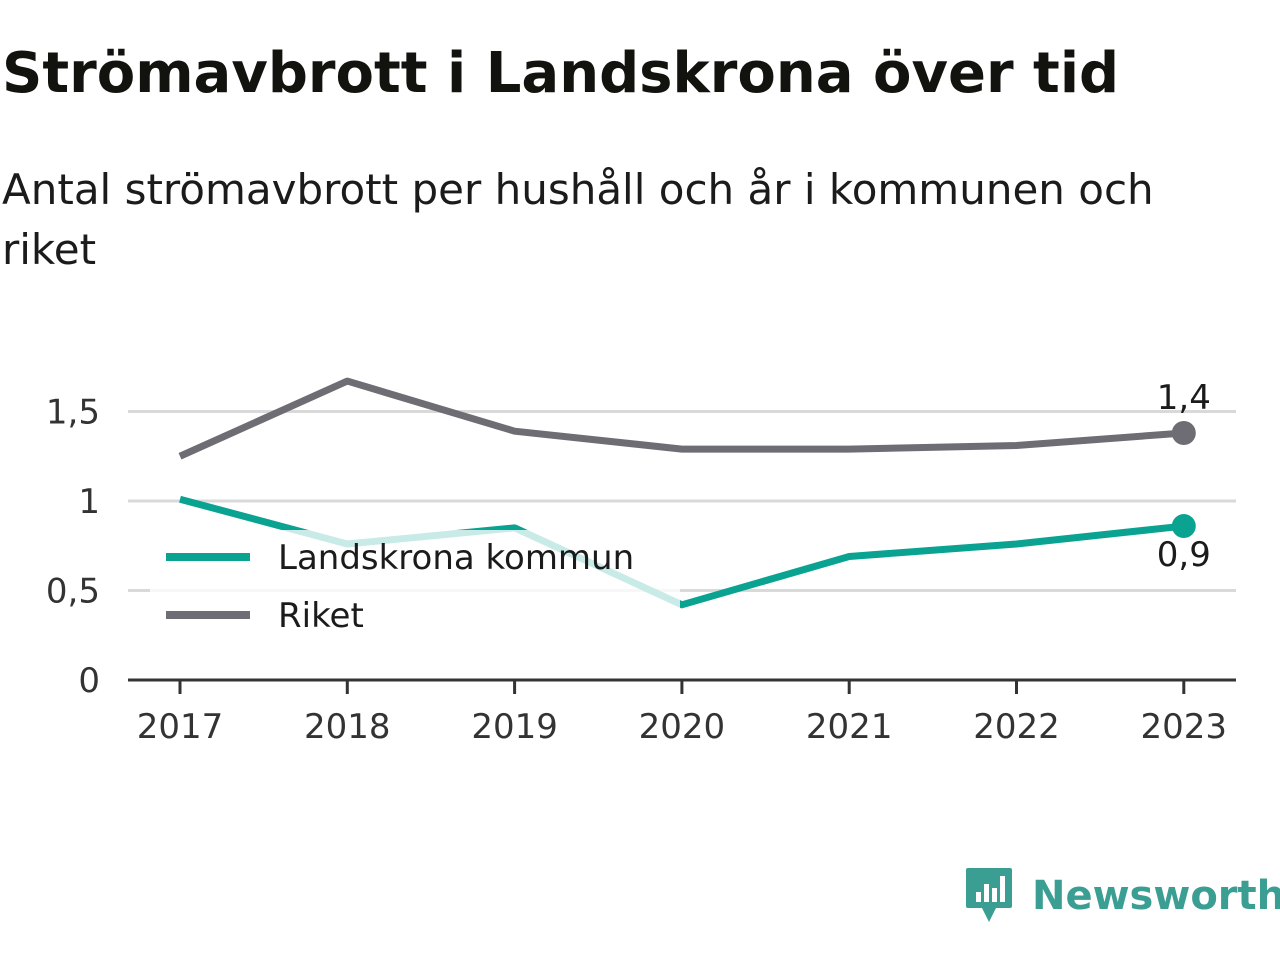 This screenshot has width=1280, height=960. I want to click on x-tick-label: 2022, so click(1016, 727).